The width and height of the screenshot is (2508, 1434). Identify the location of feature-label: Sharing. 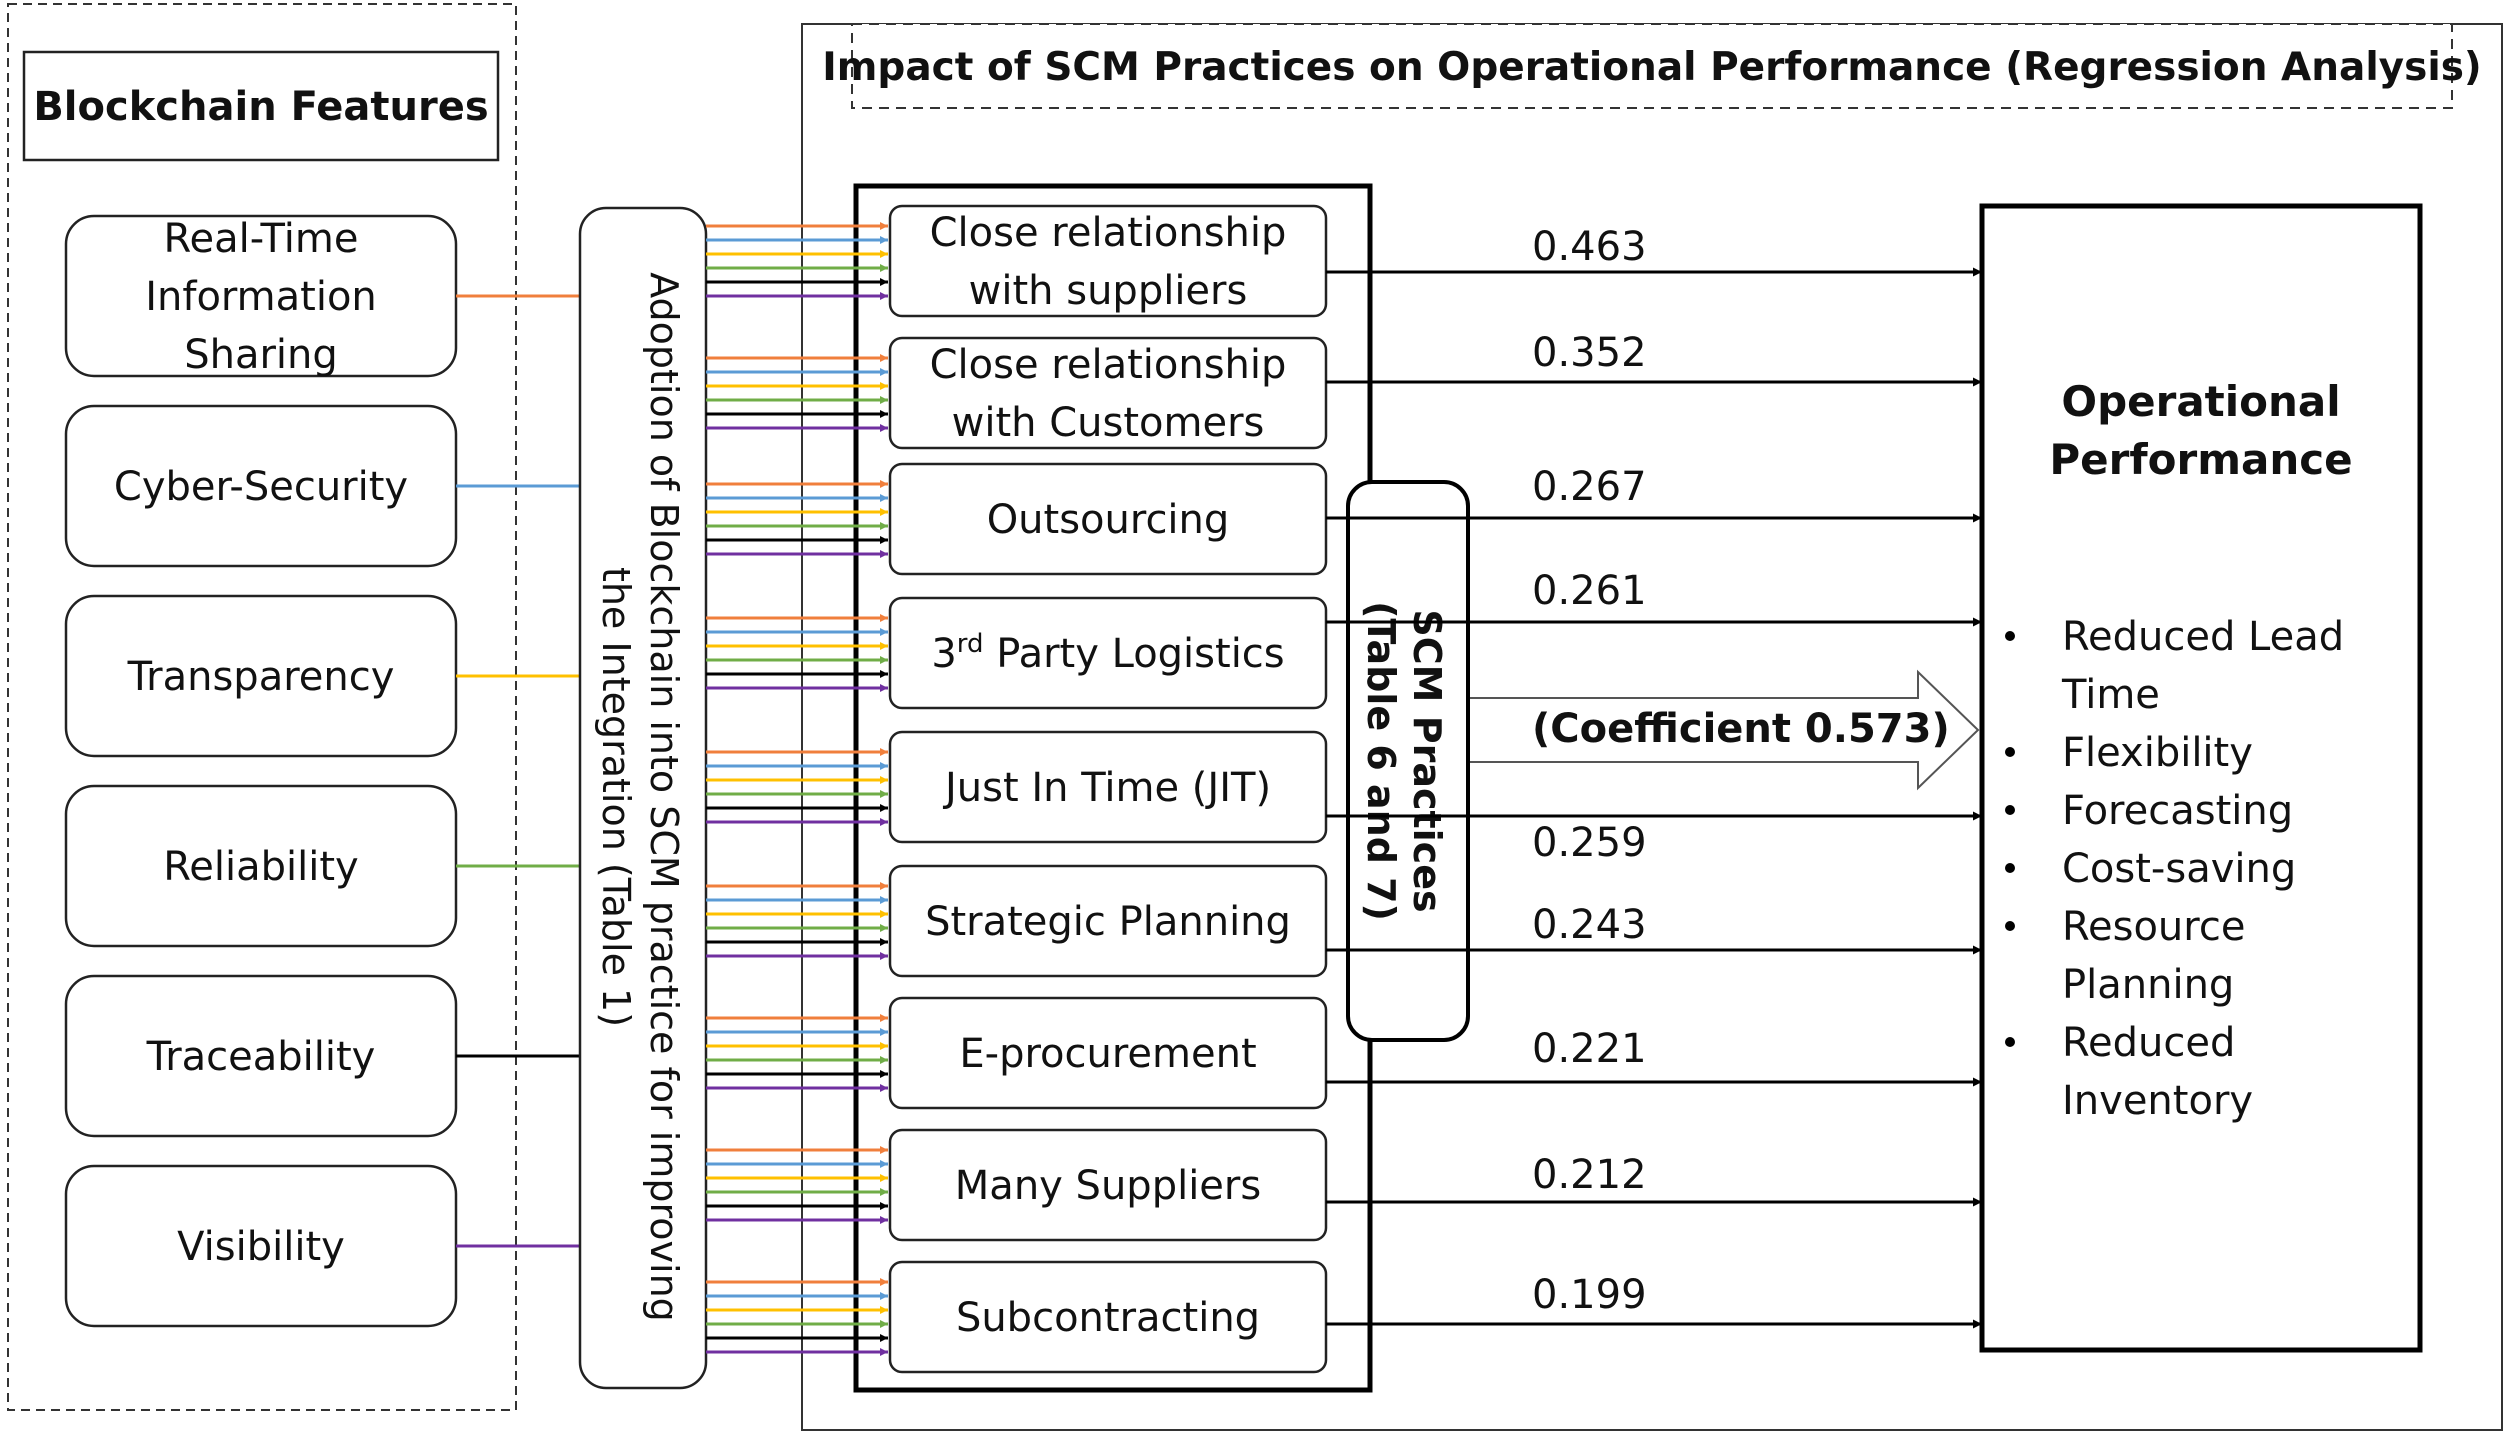
(261, 355).